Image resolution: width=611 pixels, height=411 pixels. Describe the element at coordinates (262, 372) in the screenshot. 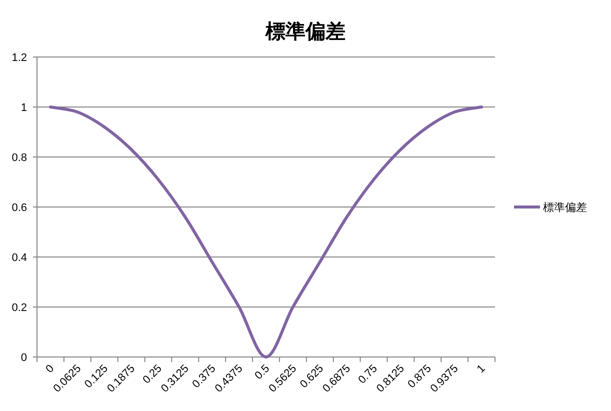

I see `x-tick-label: 0.5` at that location.